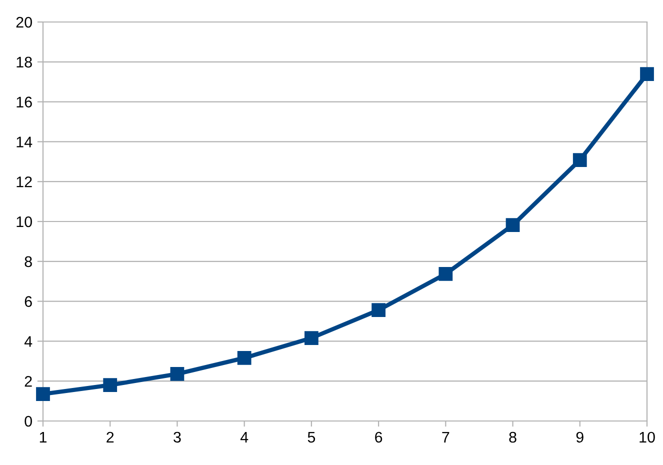 Image resolution: width=663 pixels, height=465 pixels. I want to click on y-tick-label: 2, so click(28, 381).